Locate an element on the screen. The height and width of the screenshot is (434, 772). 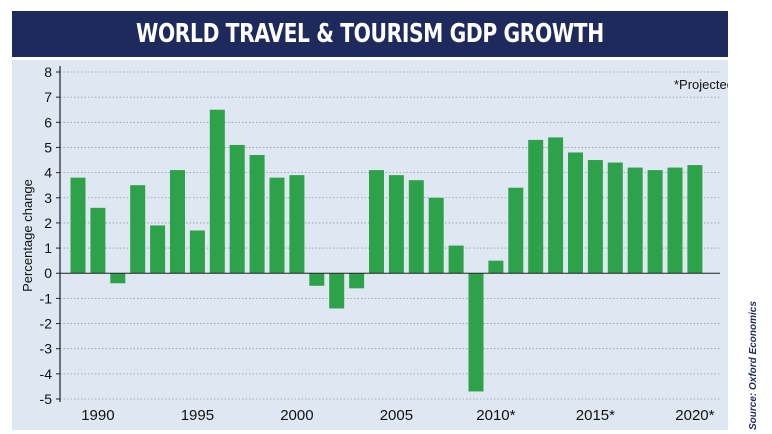
y-tick-label: 8 is located at coordinates (48, 72).